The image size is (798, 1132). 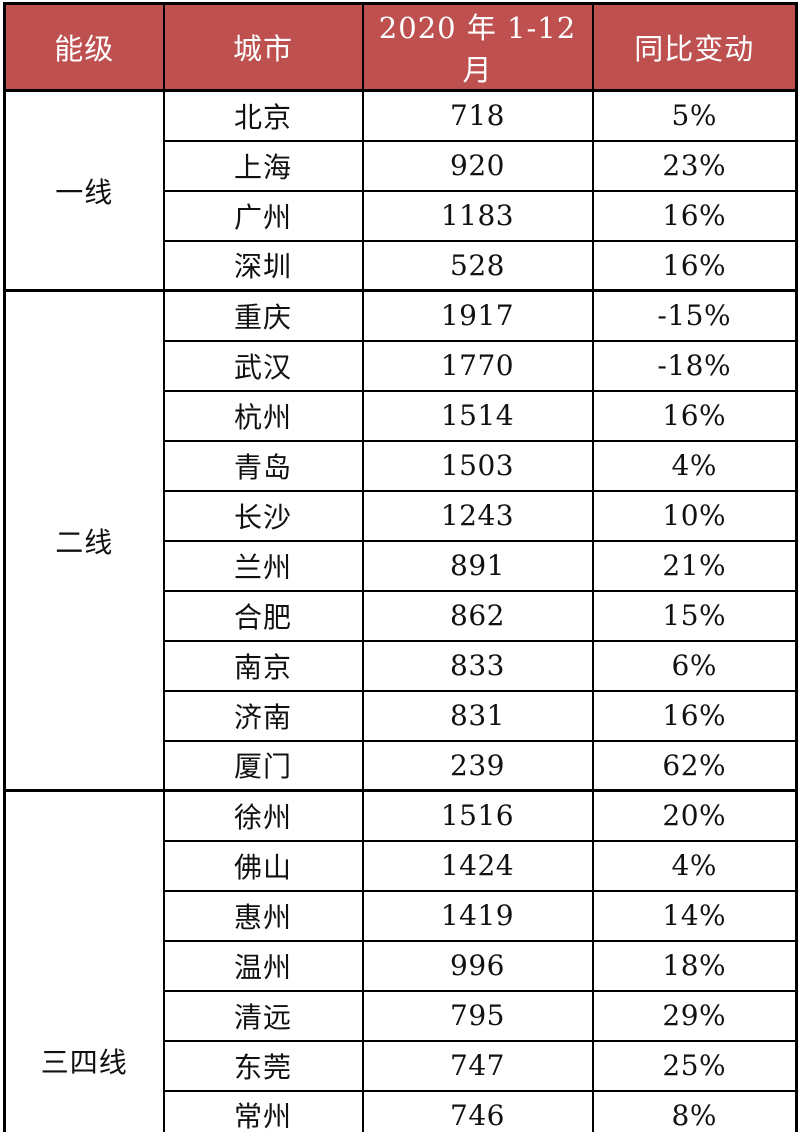 I want to click on city-cell: 合肥, so click(x=263, y=615).